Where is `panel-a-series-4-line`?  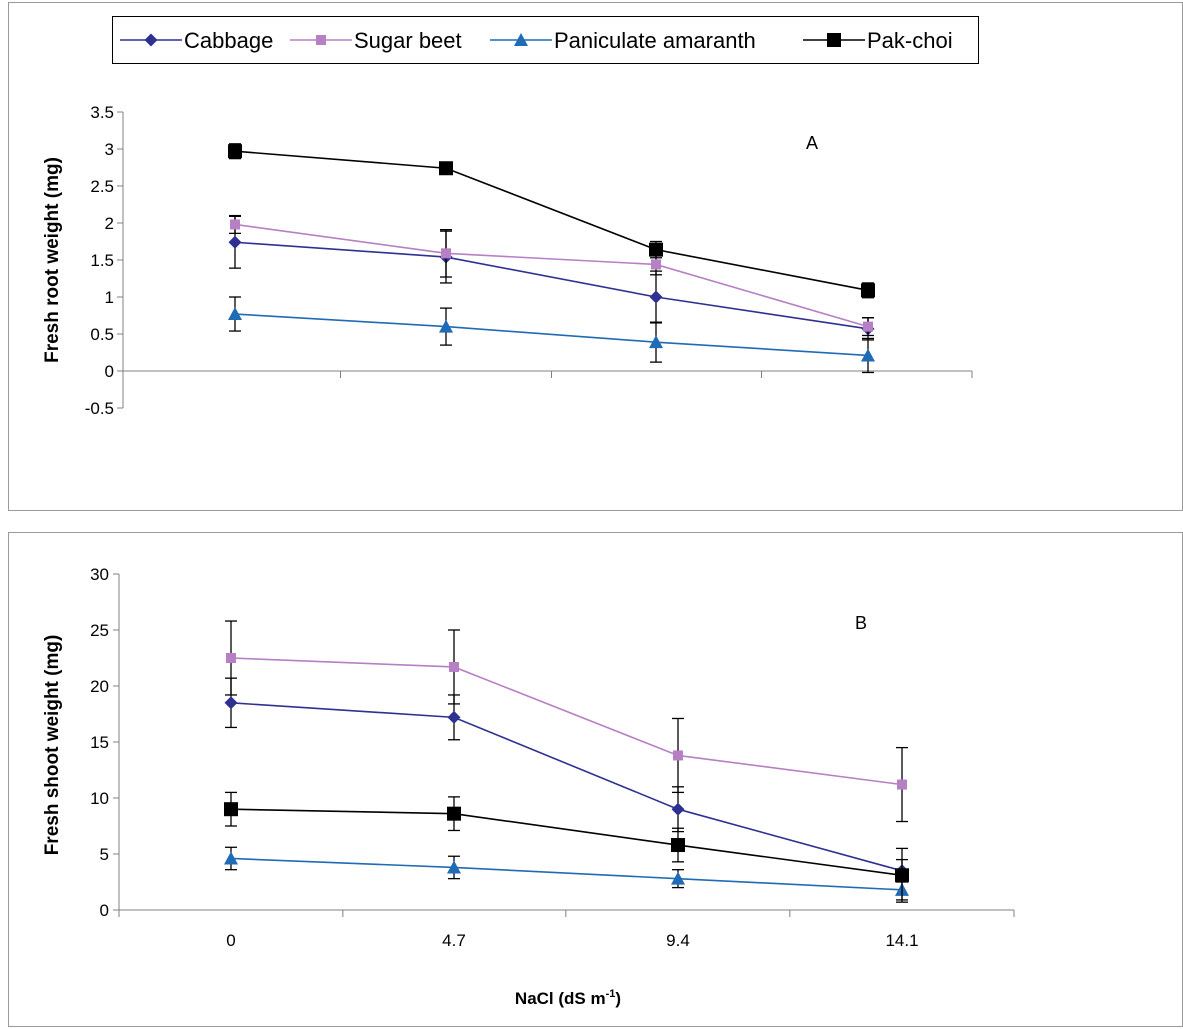
panel-a-series-4-line is located at coordinates (551, 221).